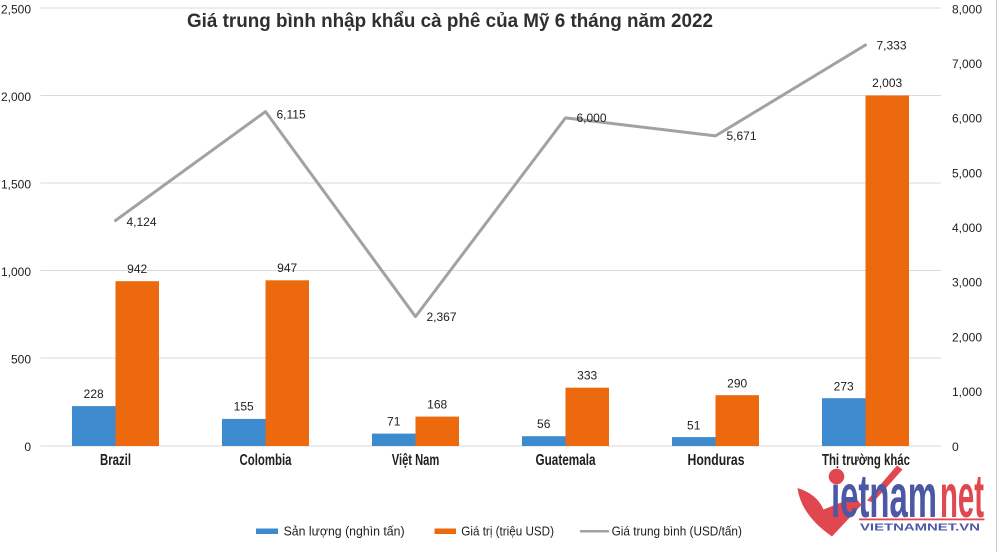  I want to click on svg-text: 5,000, so click(967, 173).